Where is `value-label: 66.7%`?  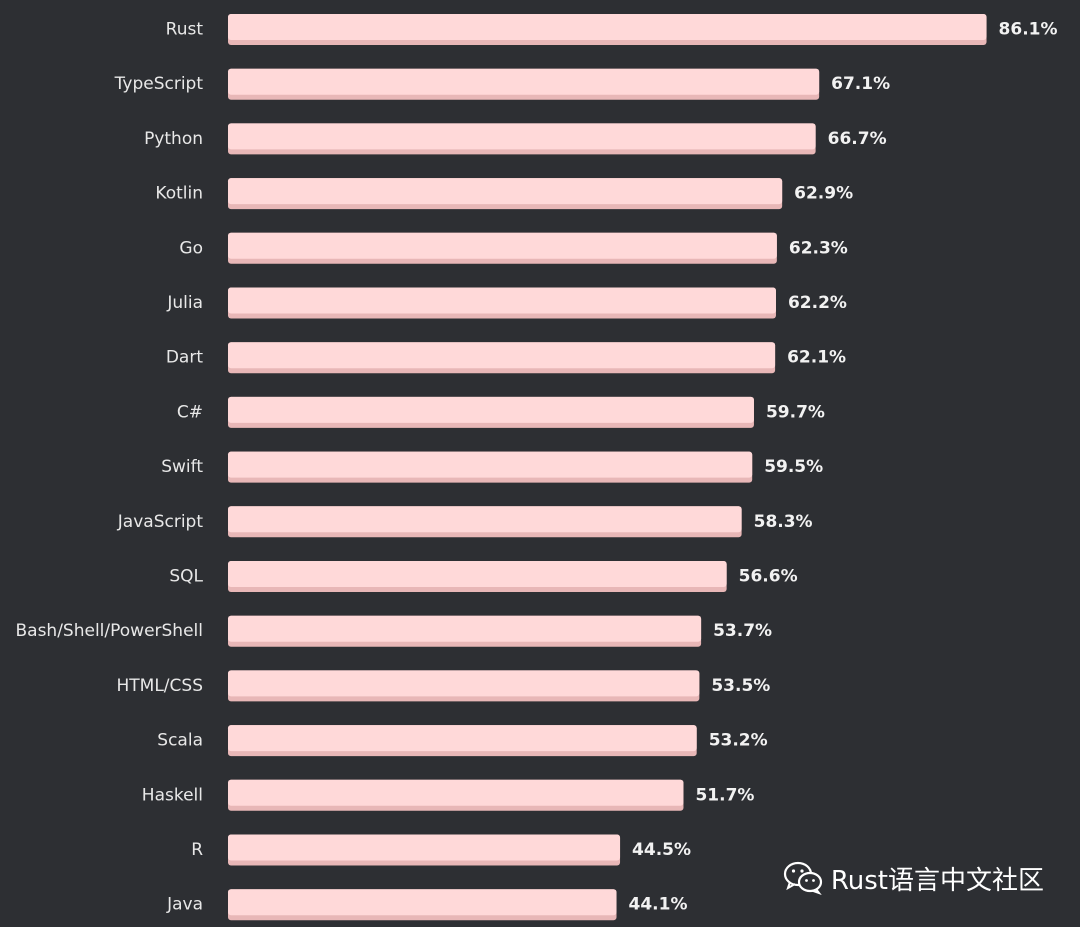
value-label: 66.7% is located at coordinates (857, 139).